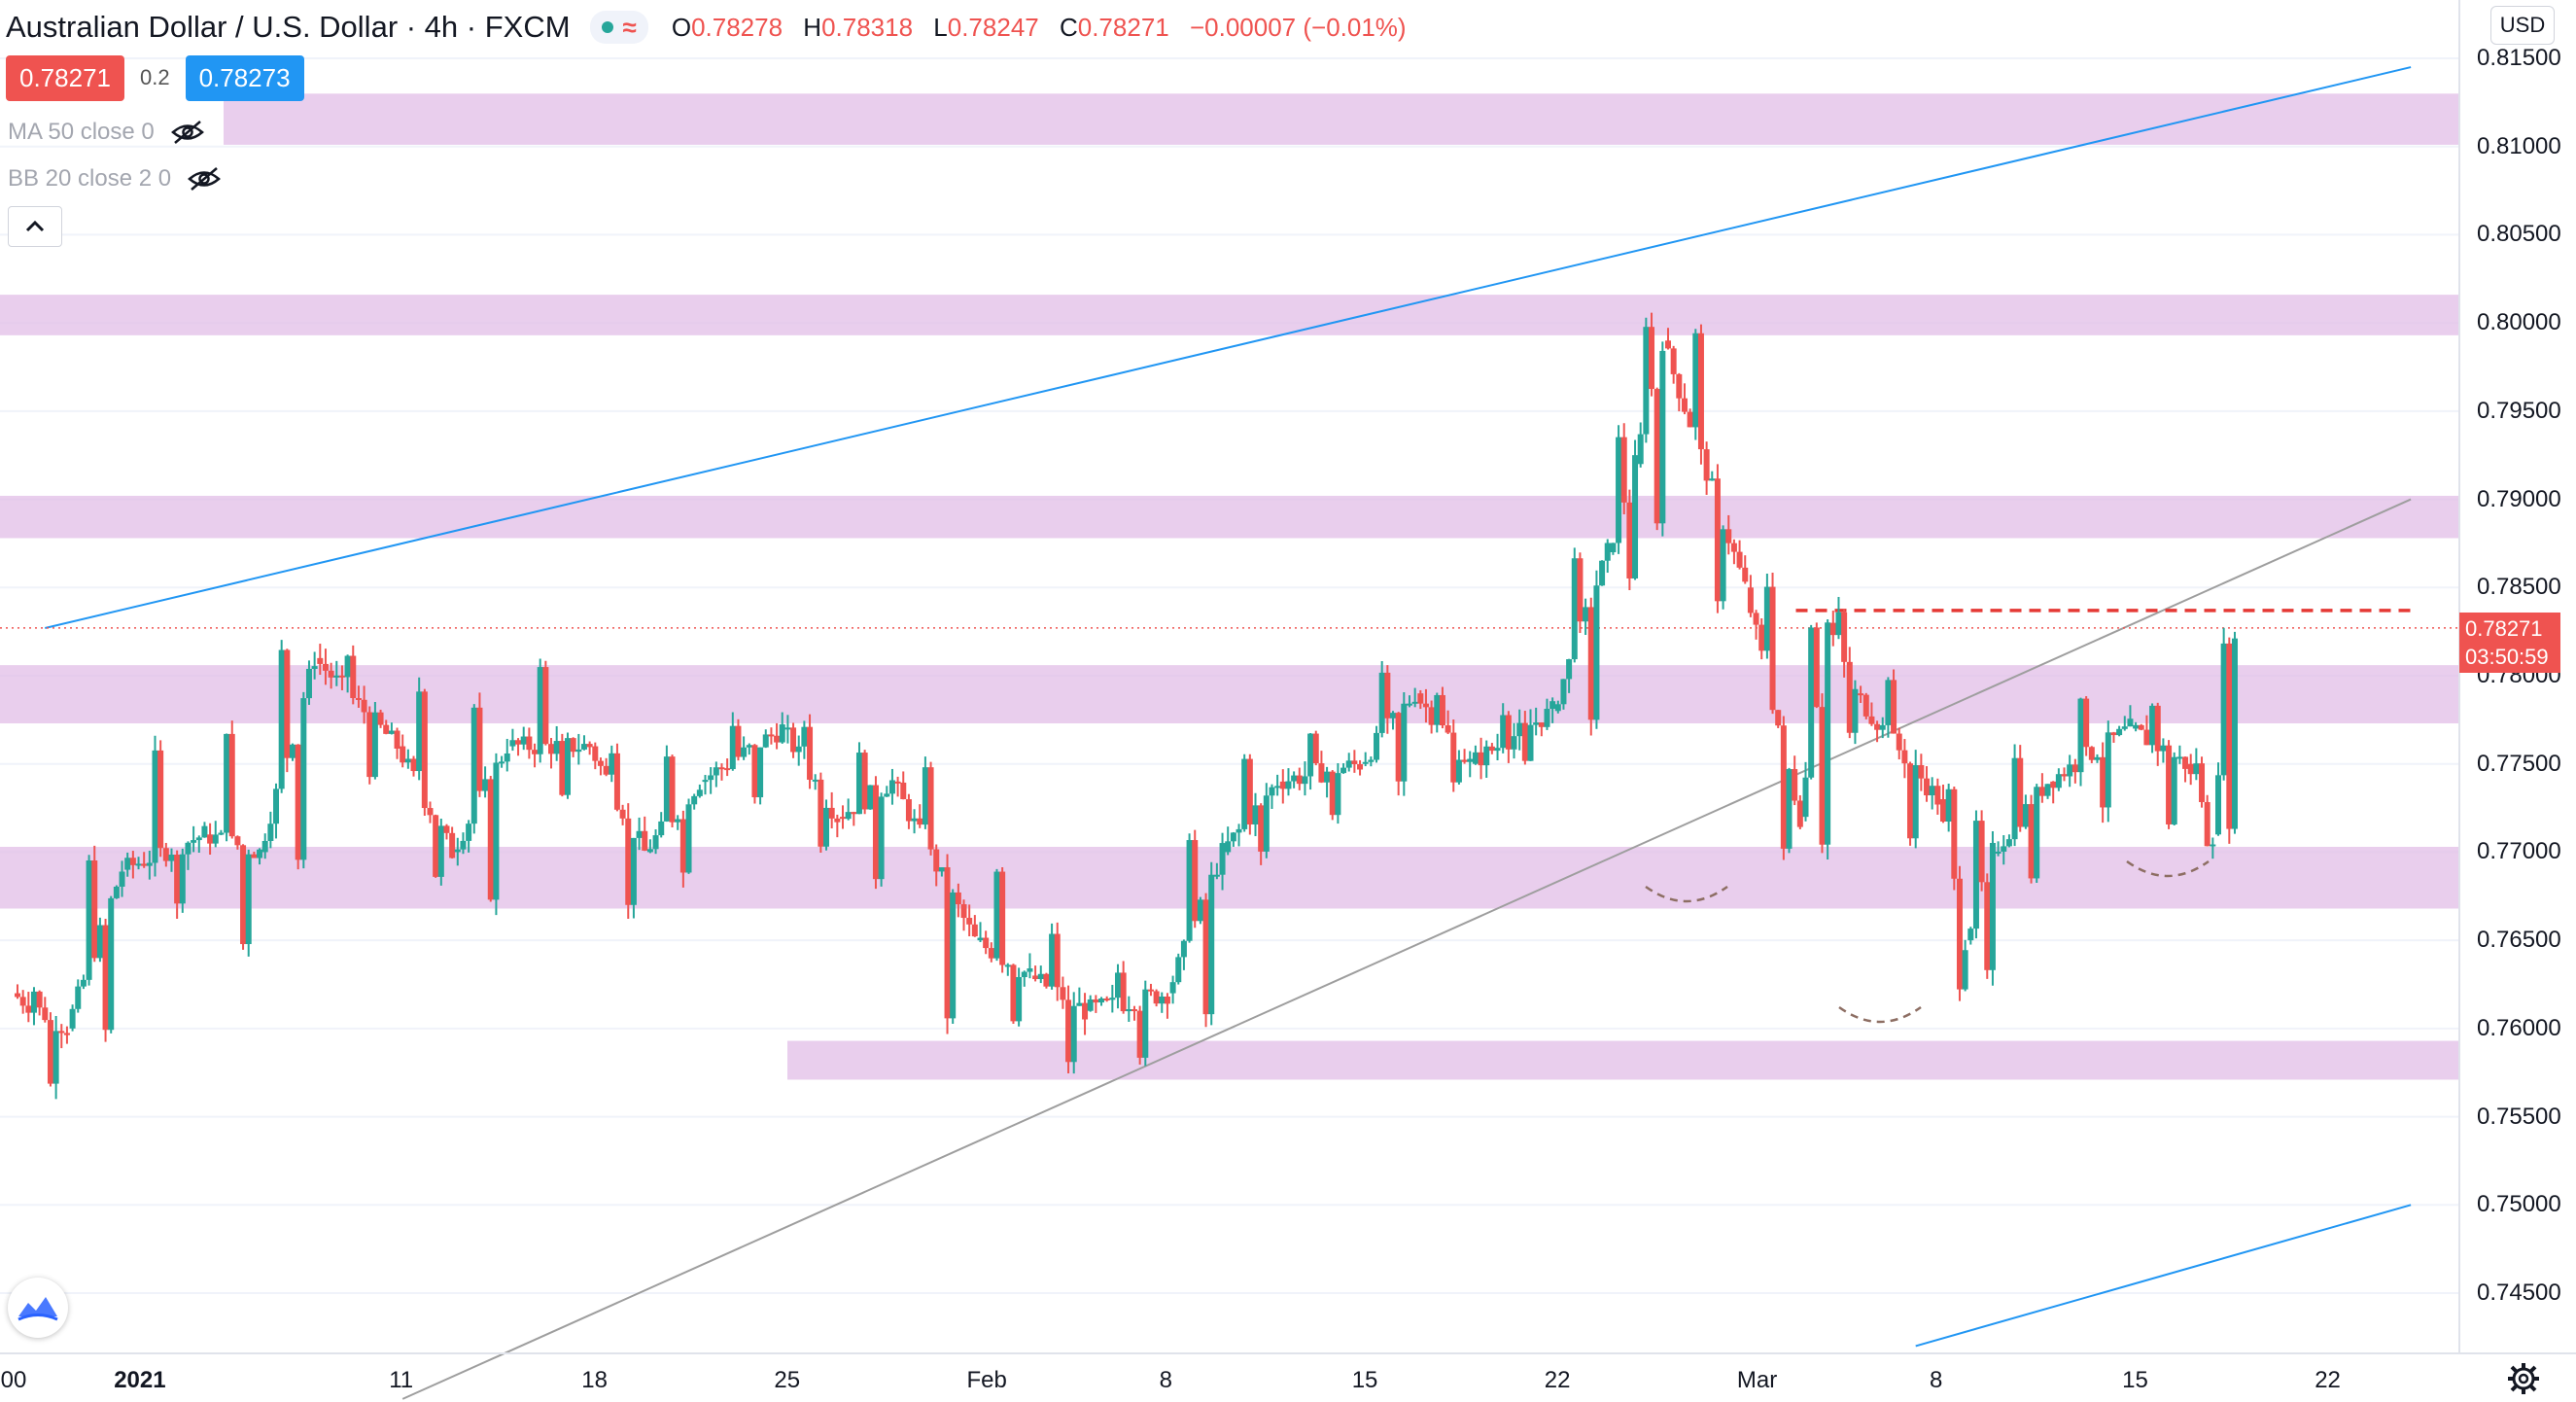  What do you see at coordinates (2519, 410) in the screenshot?
I see `price-axis-label: 0.79500` at bounding box center [2519, 410].